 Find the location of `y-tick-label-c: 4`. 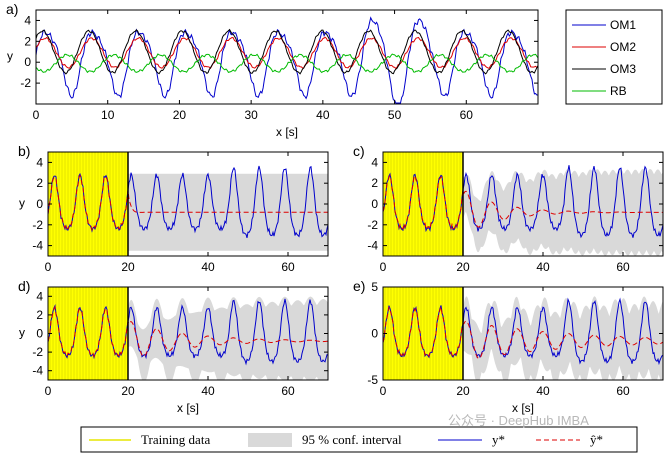

y-tick-label-c: 4 is located at coordinates (374, 162).